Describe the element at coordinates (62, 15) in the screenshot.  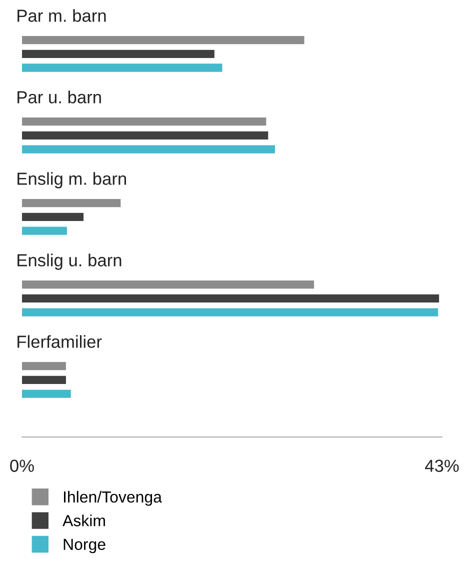
I see `y-tick-label: Par m. barn` at that location.